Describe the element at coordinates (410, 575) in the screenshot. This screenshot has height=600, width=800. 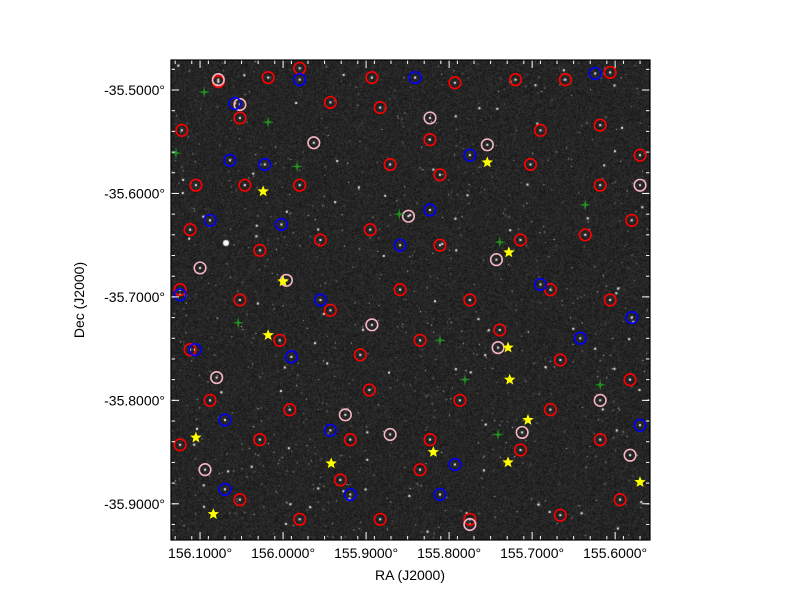
I see `x-axis-label: RA (J2000)` at that location.